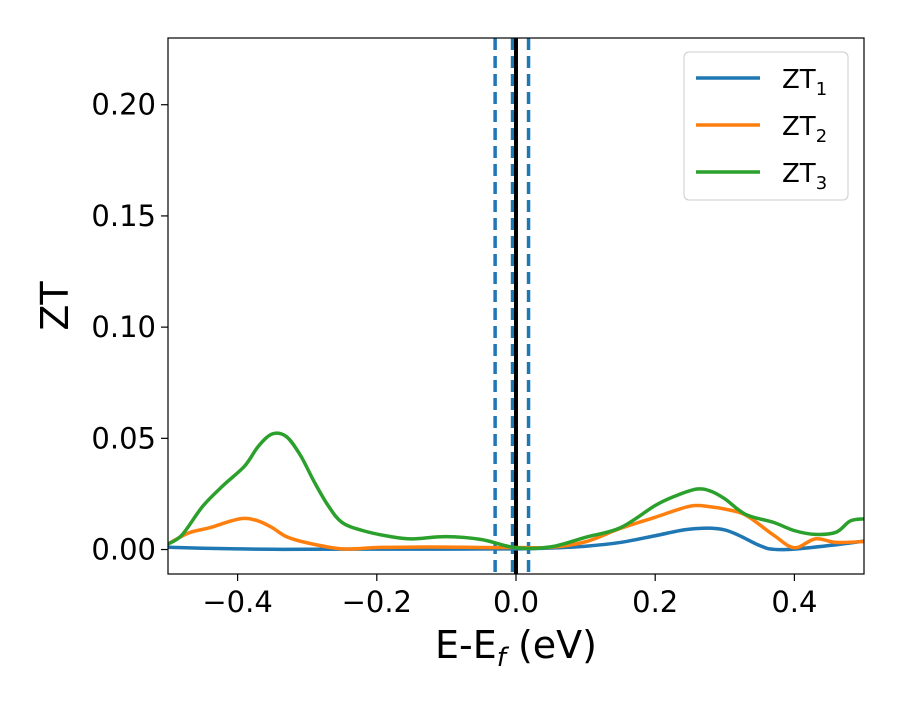 The width and height of the screenshot is (900, 705). What do you see at coordinates (123, 105) in the screenshot?
I see `y-tick-label: 0.20` at bounding box center [123, 105].